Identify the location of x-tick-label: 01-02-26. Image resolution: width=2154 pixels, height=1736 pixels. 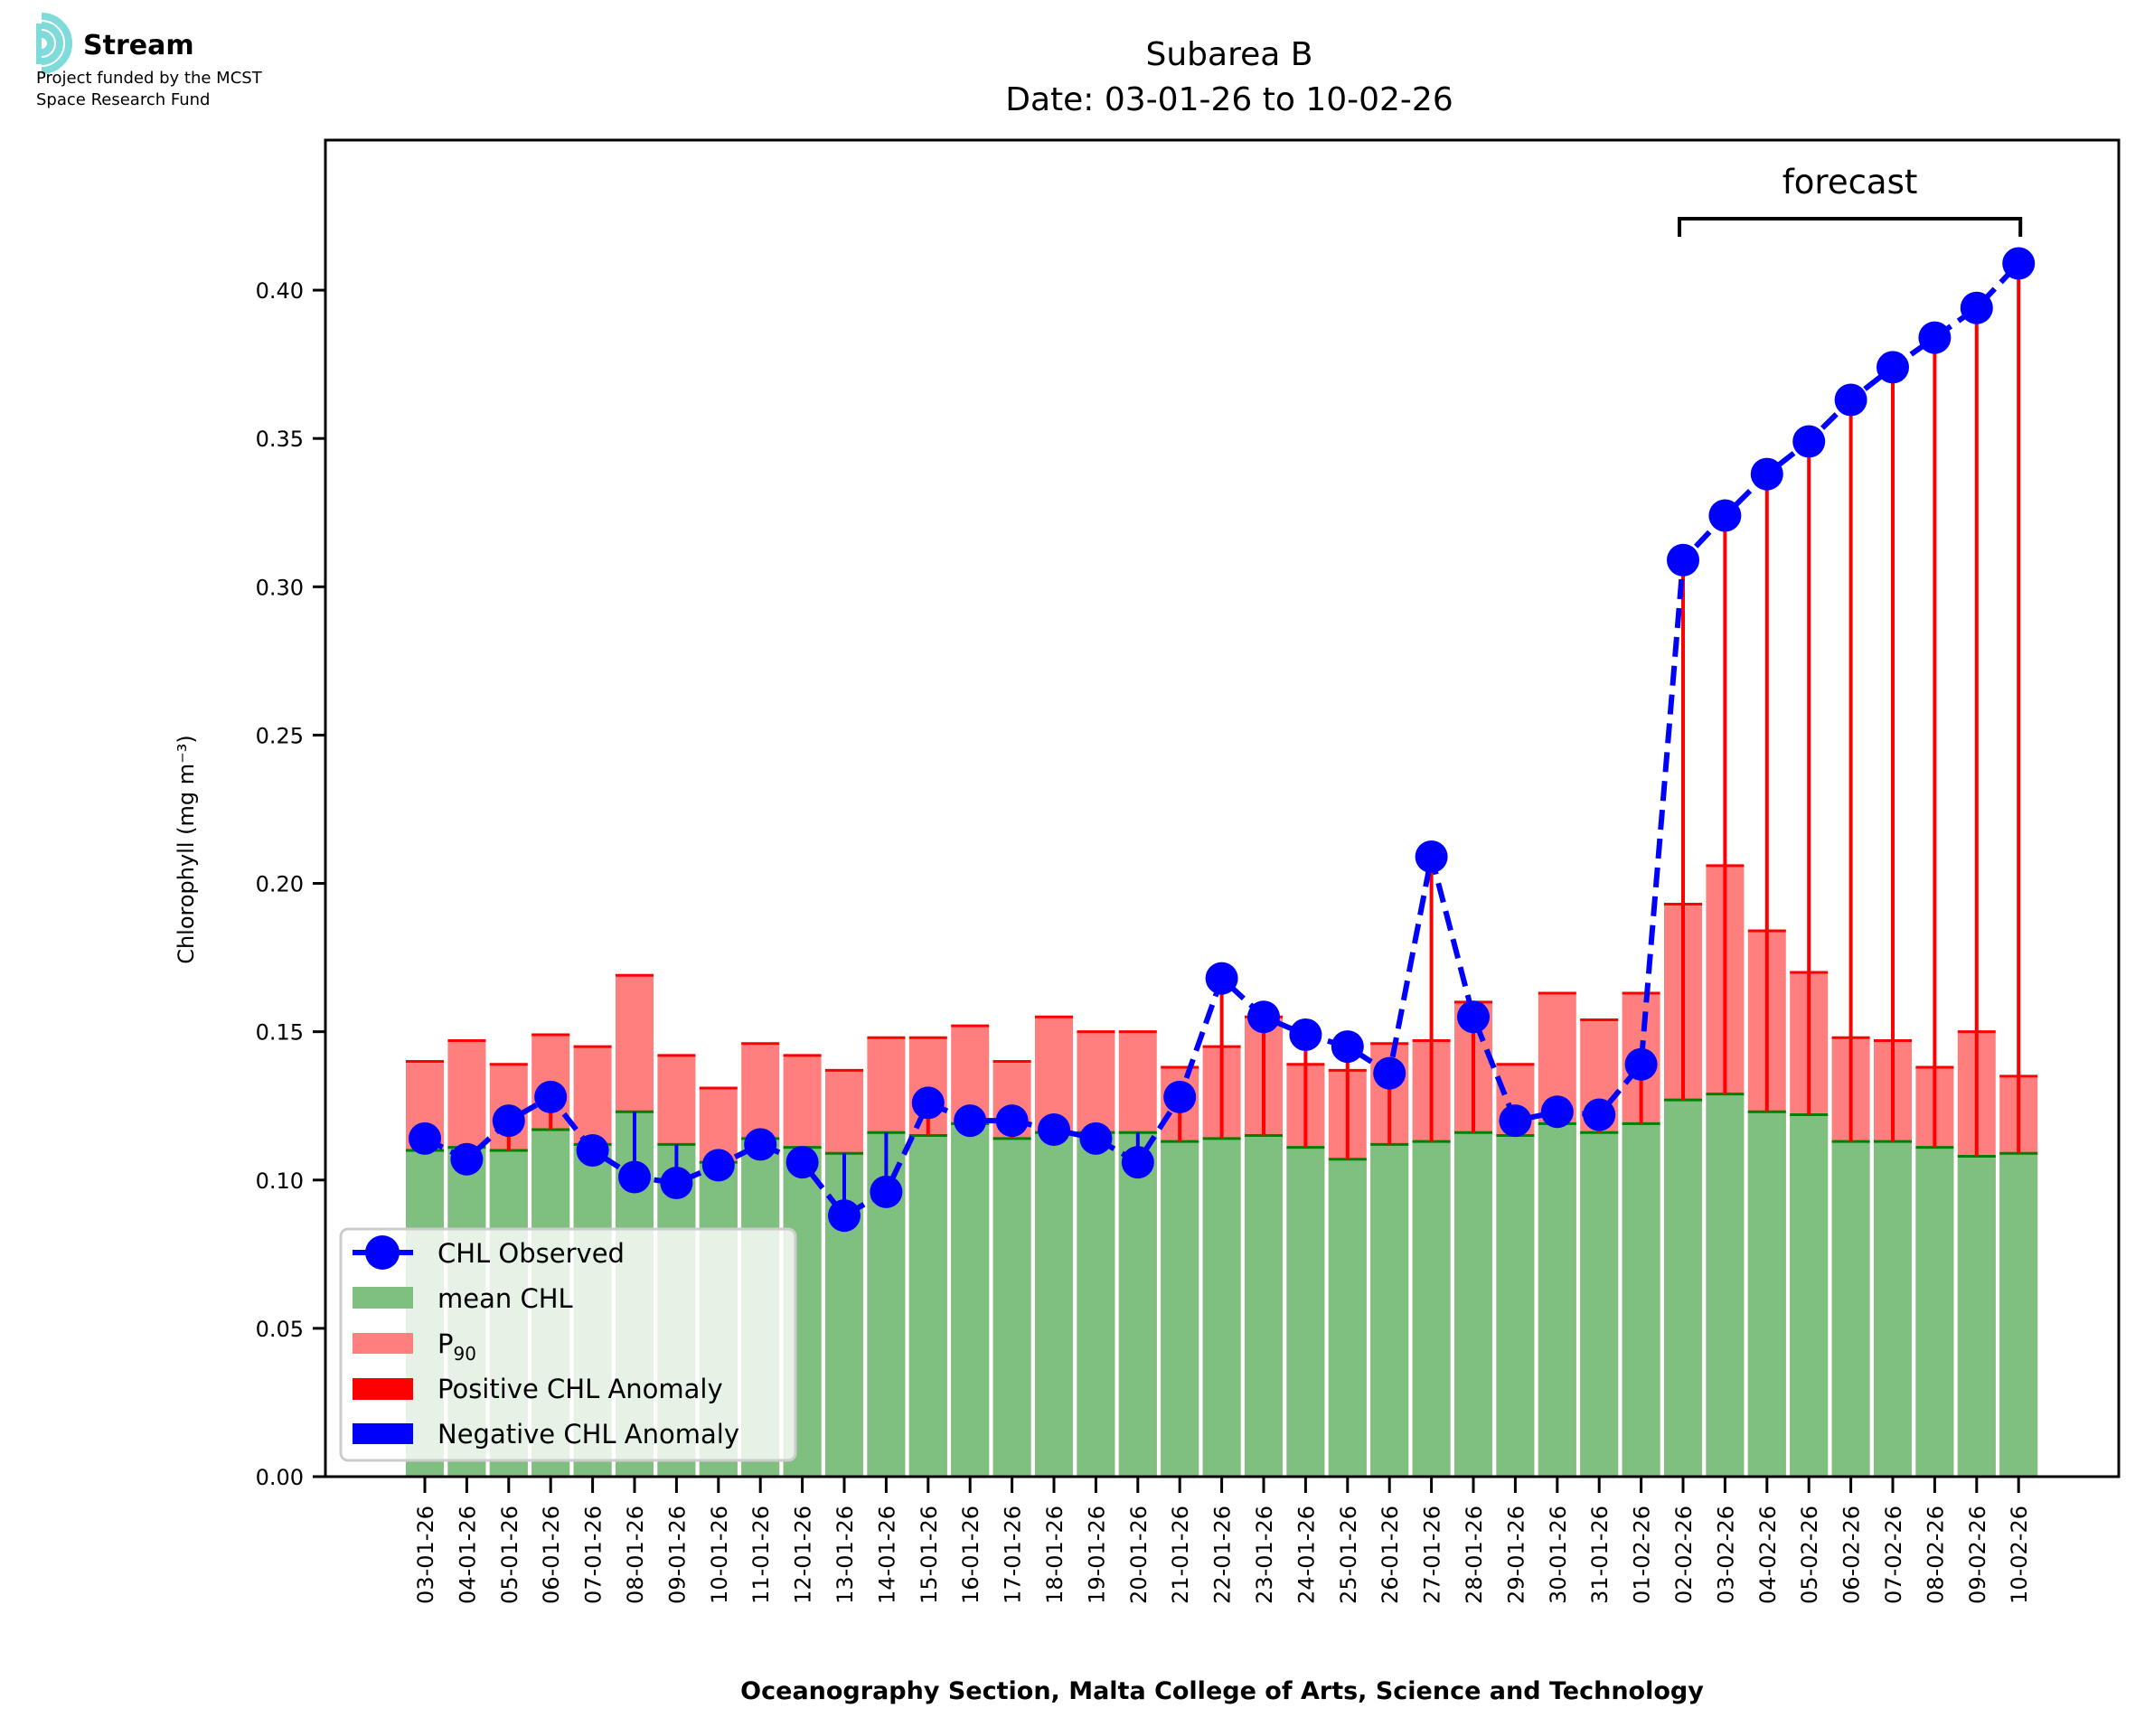
(1642, 1555).